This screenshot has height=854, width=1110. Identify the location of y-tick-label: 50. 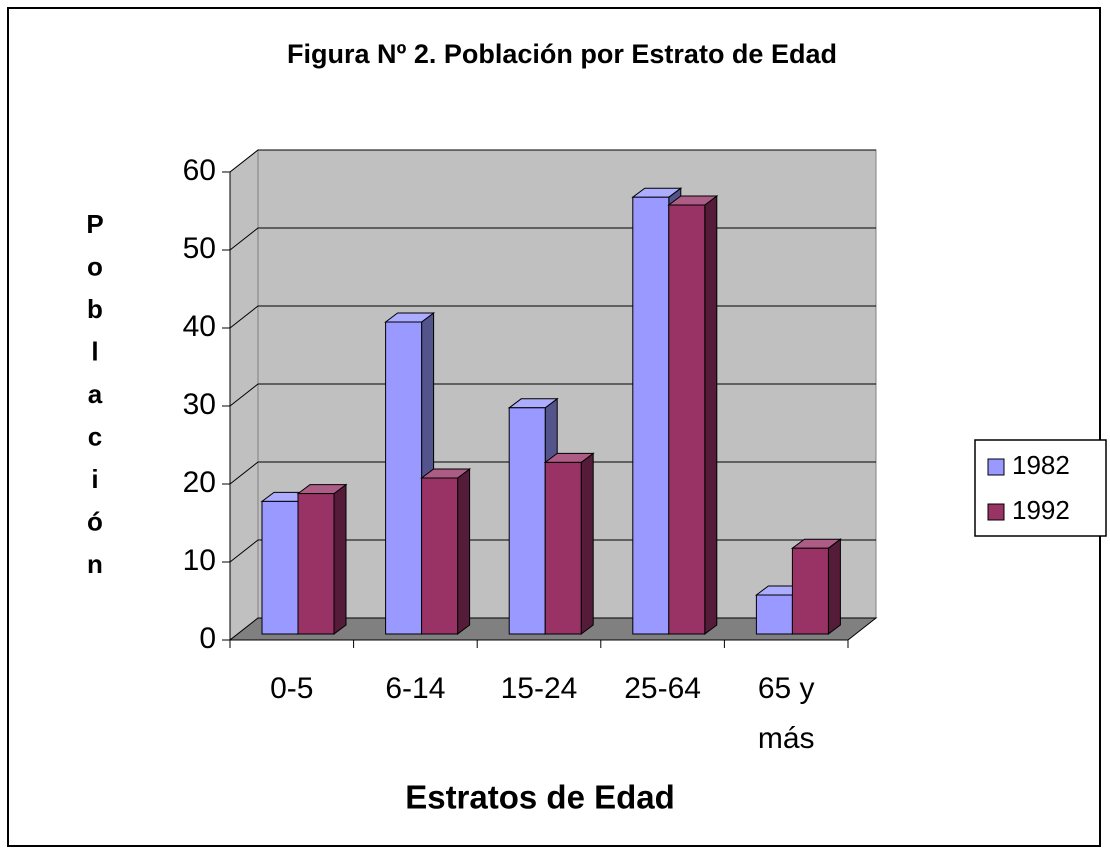
(199, 248).